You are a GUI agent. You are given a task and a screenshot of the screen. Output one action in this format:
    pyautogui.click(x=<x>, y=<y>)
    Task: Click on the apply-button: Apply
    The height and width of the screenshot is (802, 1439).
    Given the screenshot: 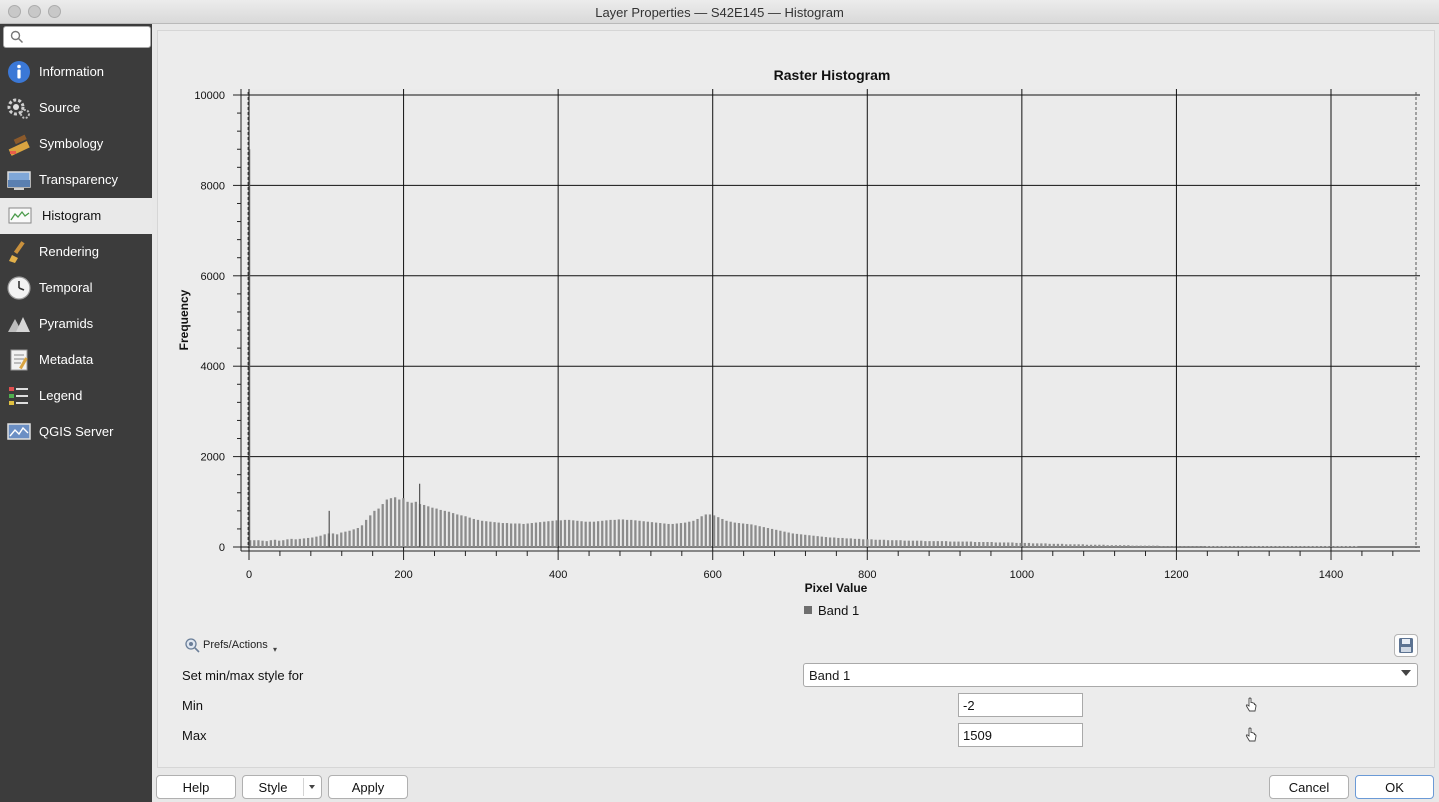 What is the action you would take?
    pyautogui.click(x=368, y=787)
    